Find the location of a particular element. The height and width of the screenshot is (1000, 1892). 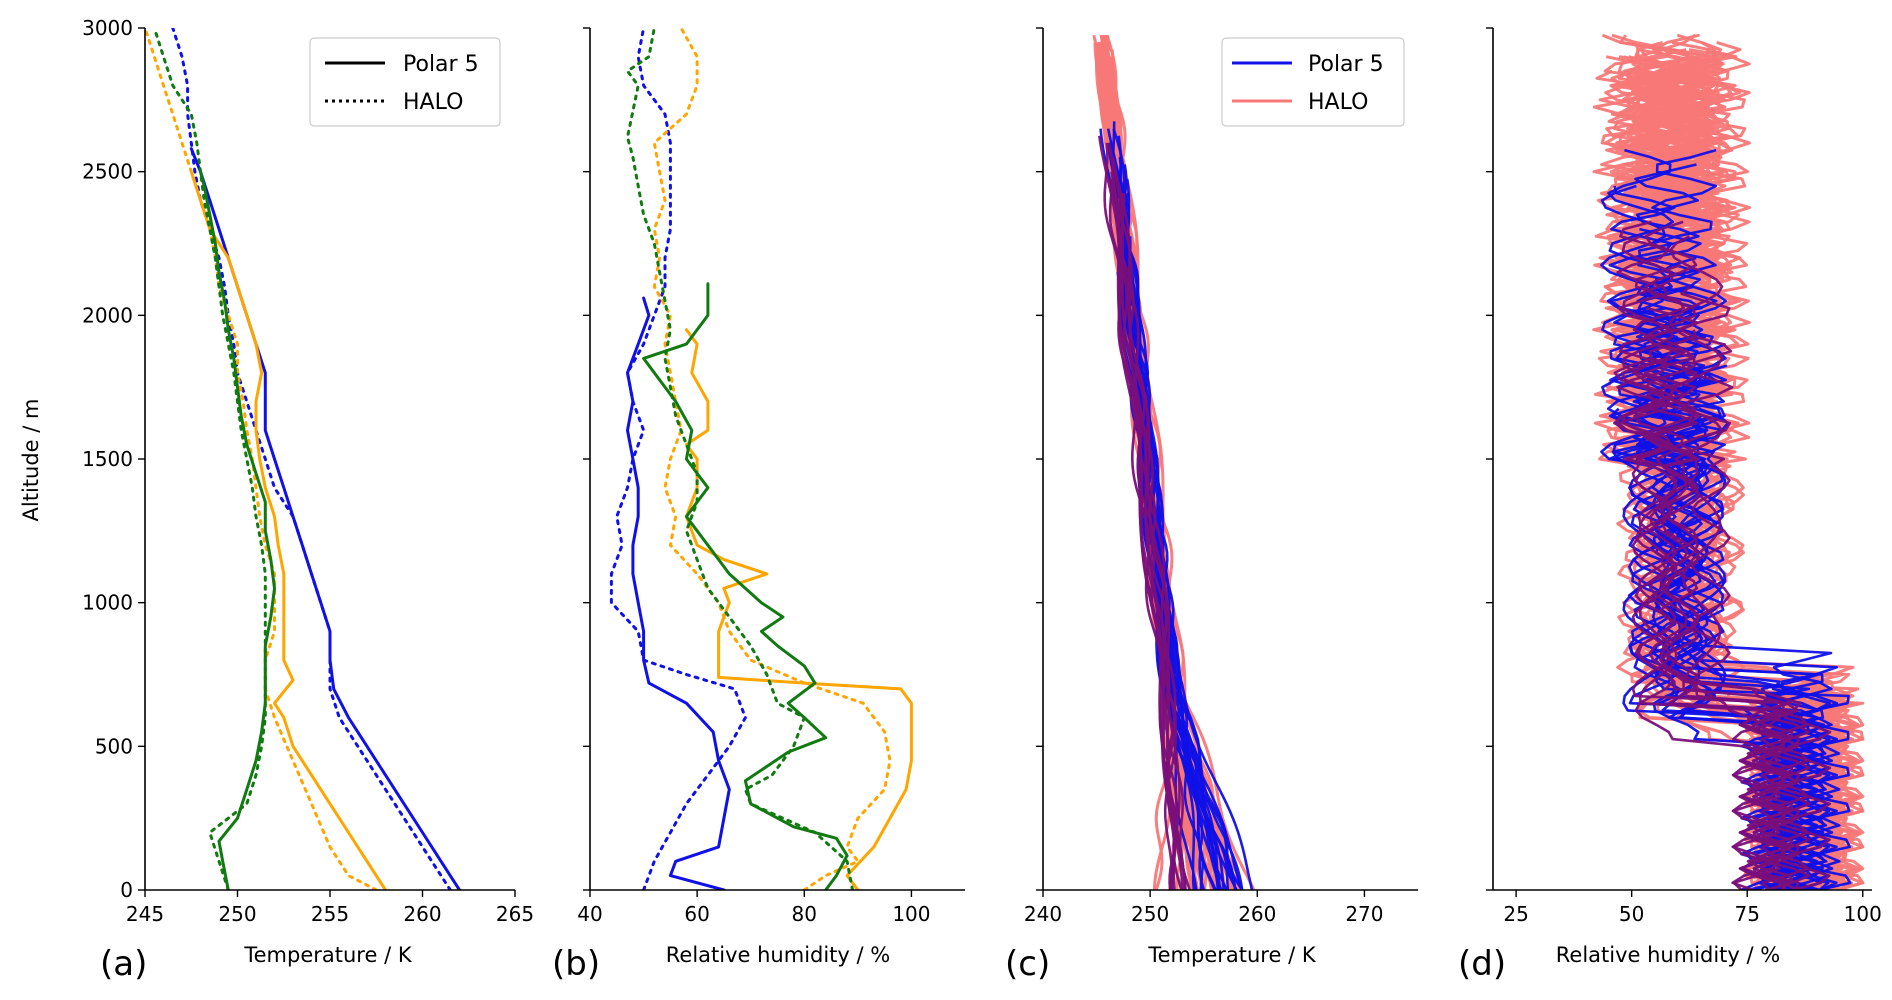

panel-c-legend: Polar 5 HALO is located at coordinates (1313, 82).